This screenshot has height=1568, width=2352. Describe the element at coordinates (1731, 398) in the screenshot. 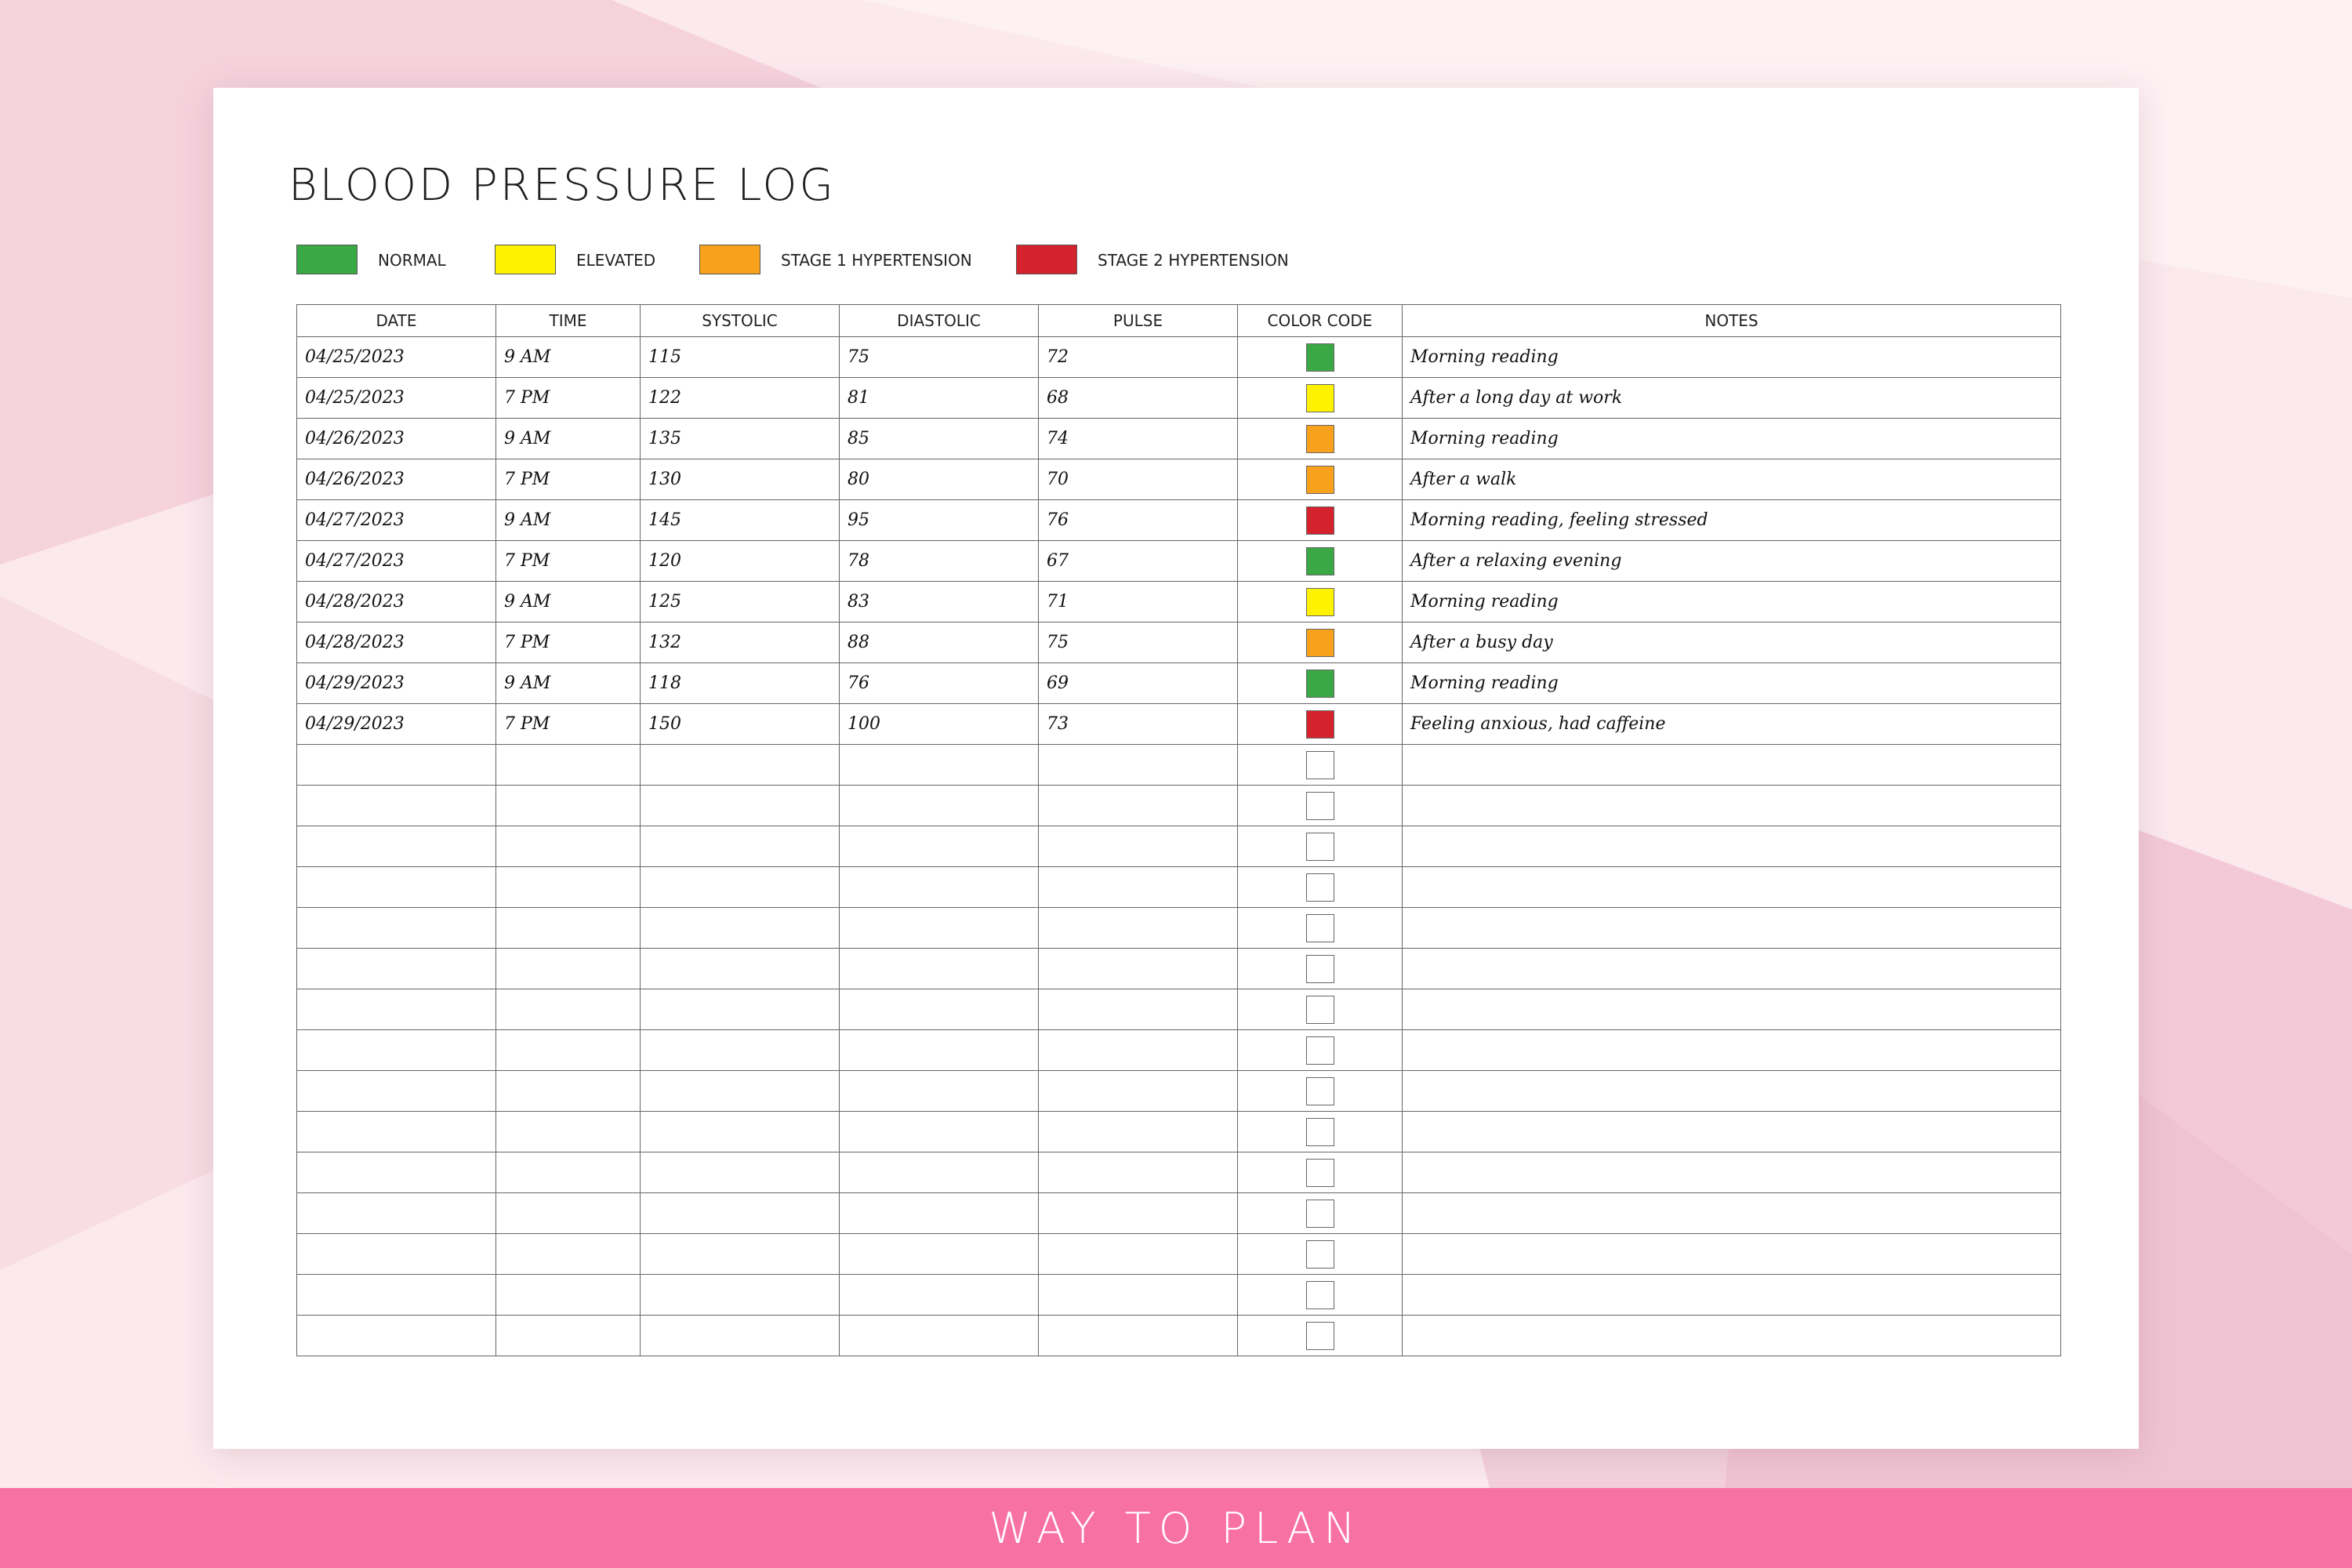

I see `notes-cell: After a long day at work` at that location.